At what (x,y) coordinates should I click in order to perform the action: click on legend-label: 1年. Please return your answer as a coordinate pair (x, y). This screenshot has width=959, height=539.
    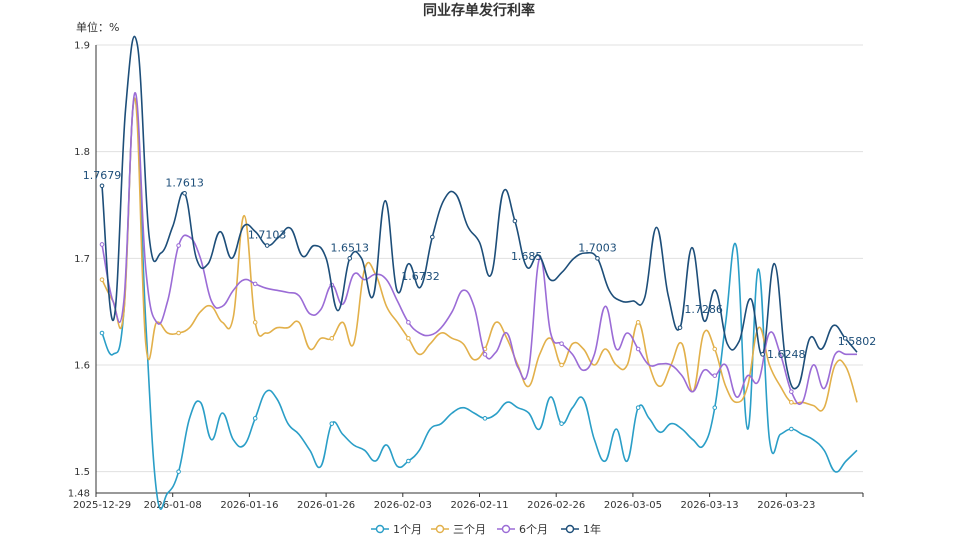
    Looking at the image, I should click on (592, 529).